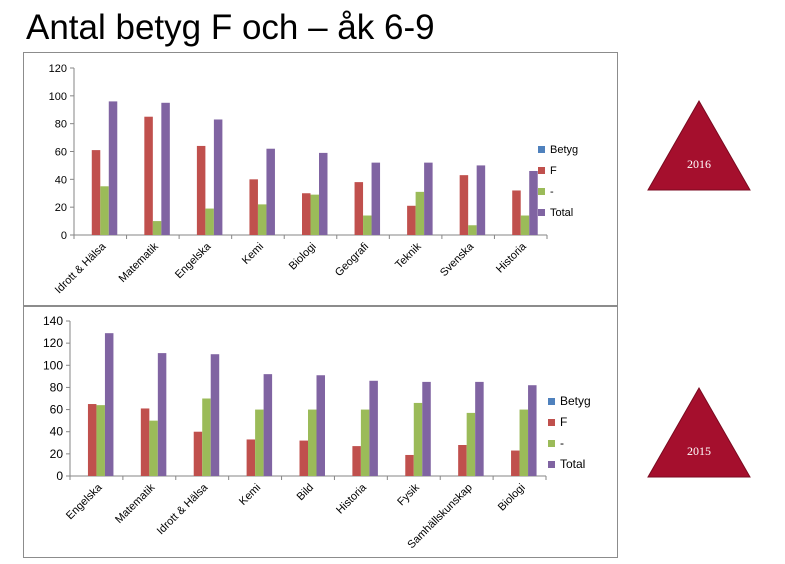 This screenshot has width=785, height=564. Describe the element at coordinates (230, 27) in the screenshot. I see `page-title: Antal betyg F och – åk 6-9` at that location.